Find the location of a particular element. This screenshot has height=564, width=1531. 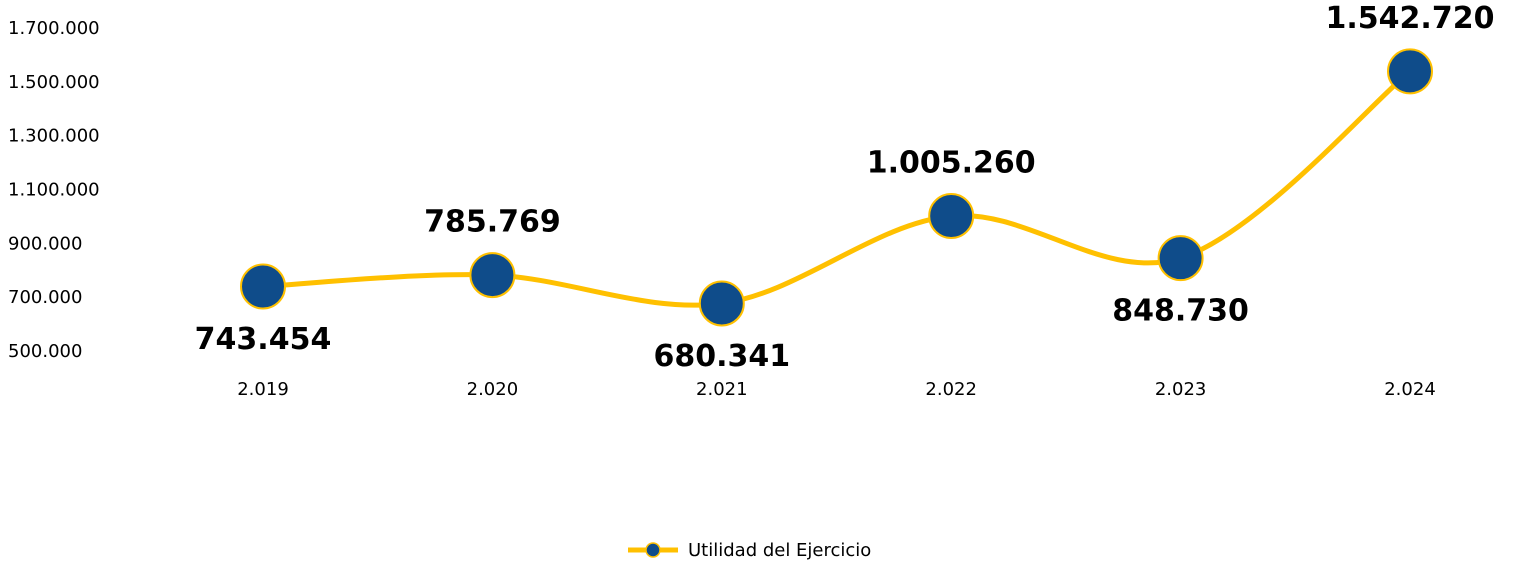

legend-marker is located at coordinates (653, 550).